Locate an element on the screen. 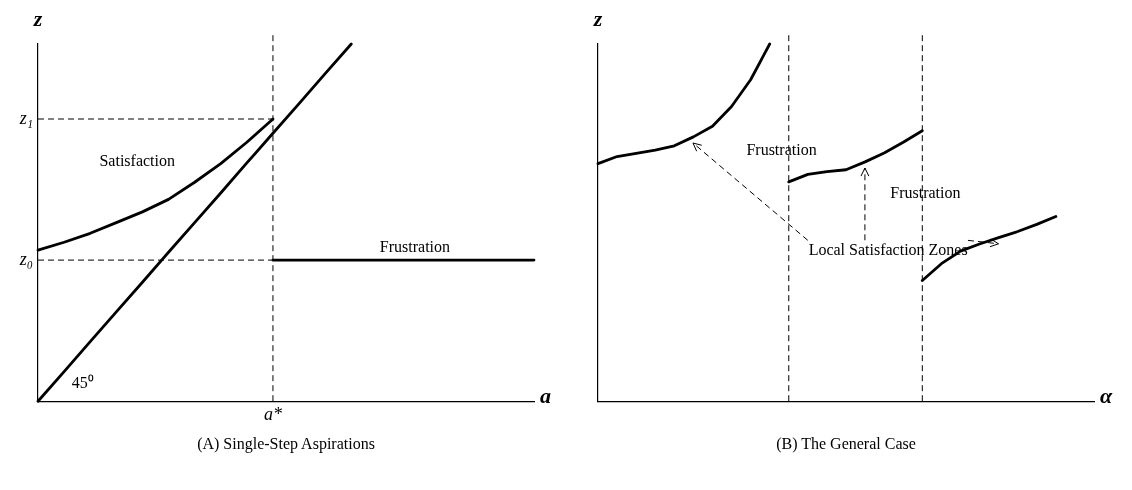  annotation: Satisfaction is located at coordinates (137, 161).